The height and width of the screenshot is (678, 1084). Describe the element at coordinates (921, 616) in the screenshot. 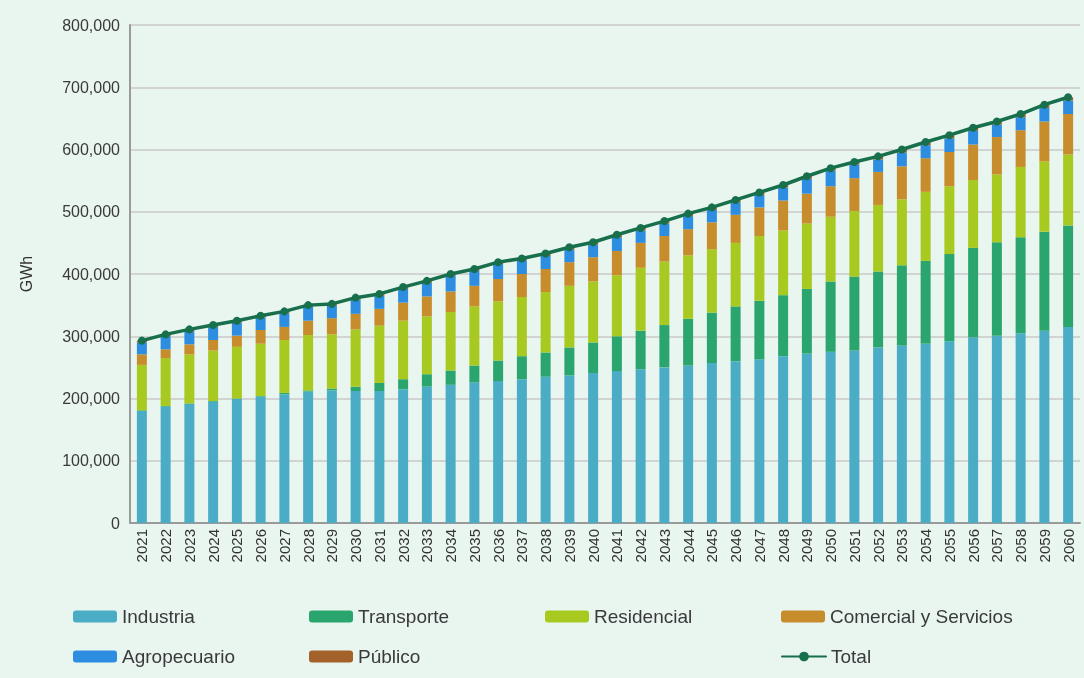

I see `legend-label: Comercial y Servicios` at that location.